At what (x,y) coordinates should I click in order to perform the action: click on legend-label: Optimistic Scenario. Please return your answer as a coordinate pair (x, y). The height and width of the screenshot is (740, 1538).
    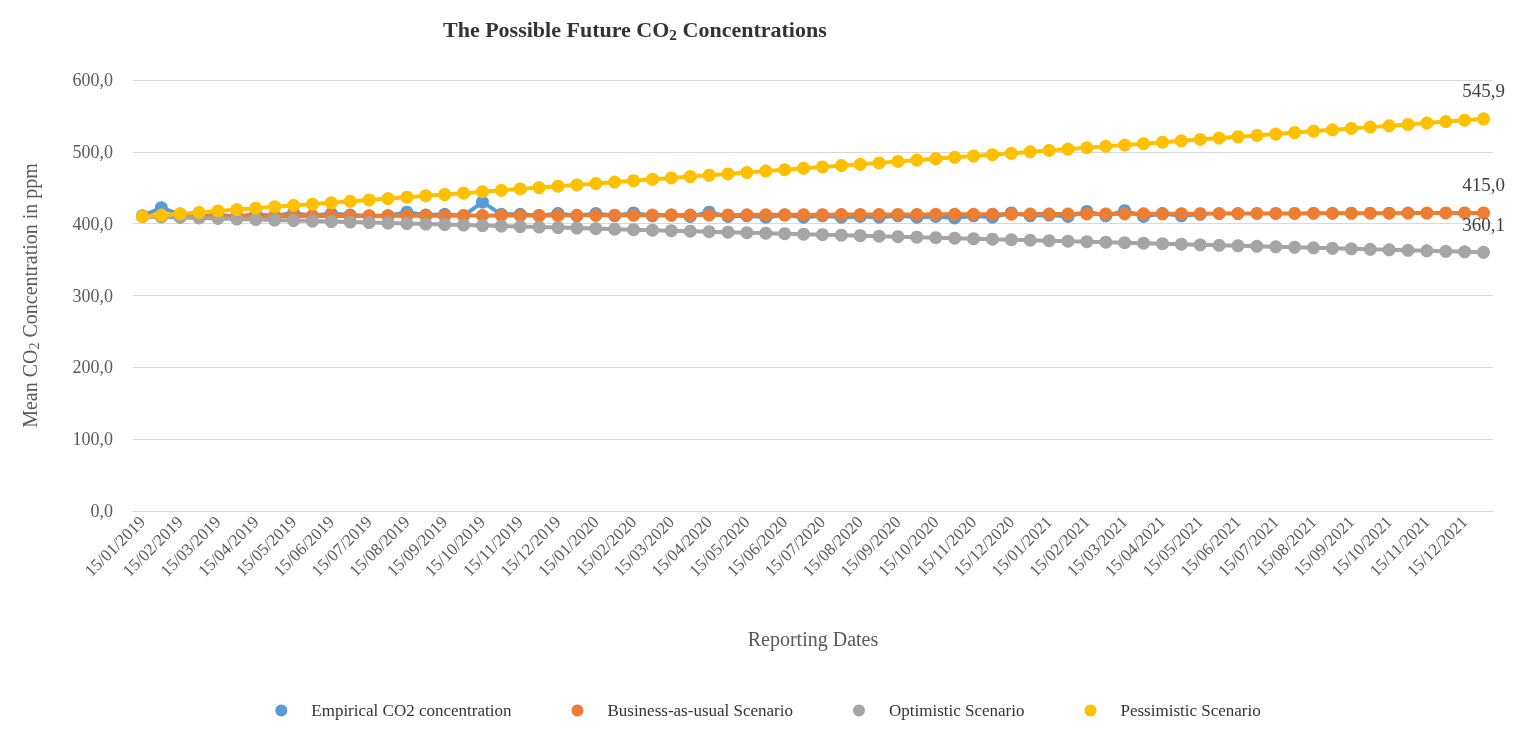
    Looking at the image, I should click on (956, 710).